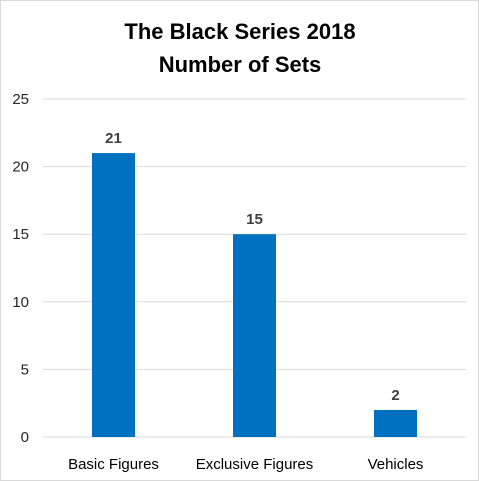 This screenshot has height=481, width=479. What do you see at coordinates (396, 464) in the screenshot?
I see `x-category-label: Vehicles` at bounding box center [396, 464].